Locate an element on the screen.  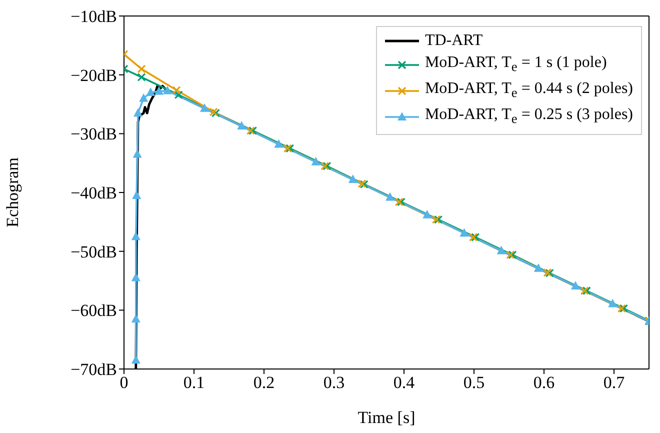
x-tick-label: 0 is located at coordinates (124, 382).